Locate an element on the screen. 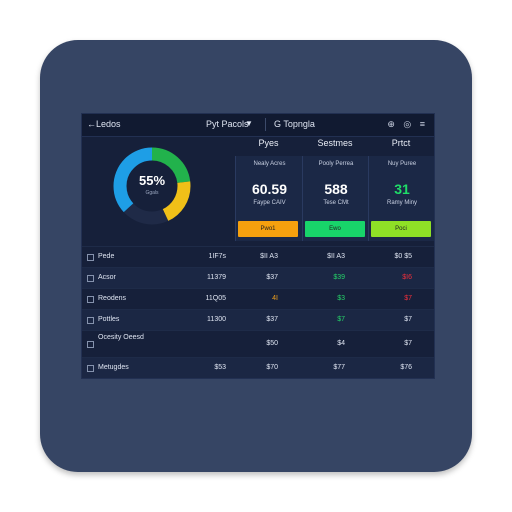 This screenshot has height=512, width=512. back-arrow-icon: ← is located at coordinates (91, 124).